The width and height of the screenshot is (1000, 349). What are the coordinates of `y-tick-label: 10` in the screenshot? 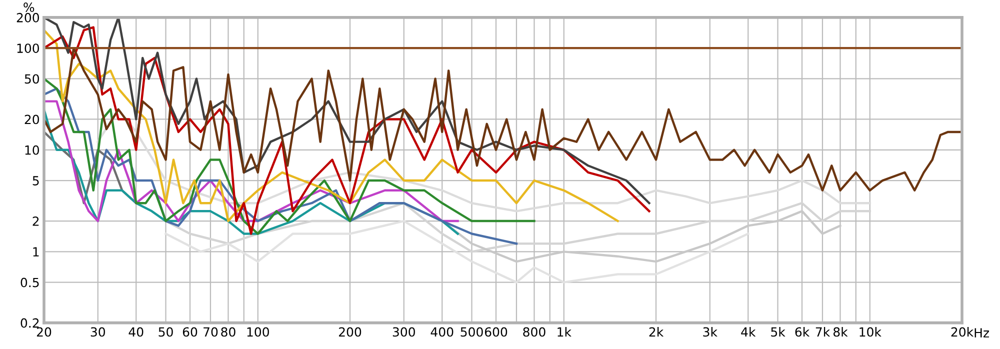 It's located at (32, 150).